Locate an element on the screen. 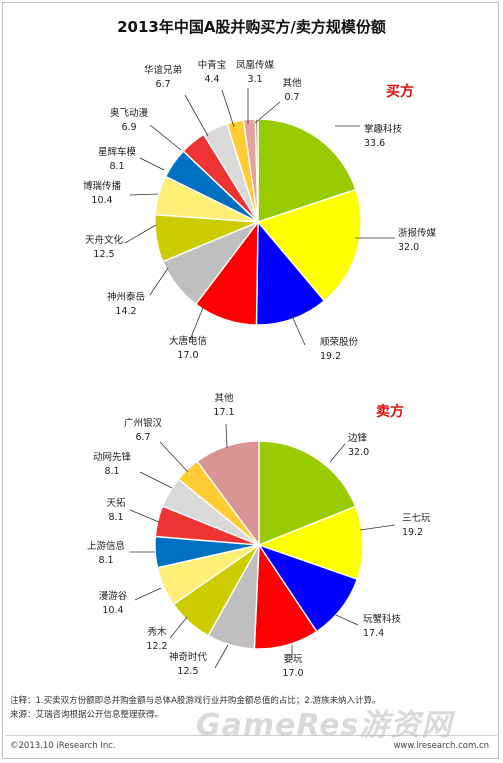  buyer-label-12: 其他 is located at coordinates (292, 83).